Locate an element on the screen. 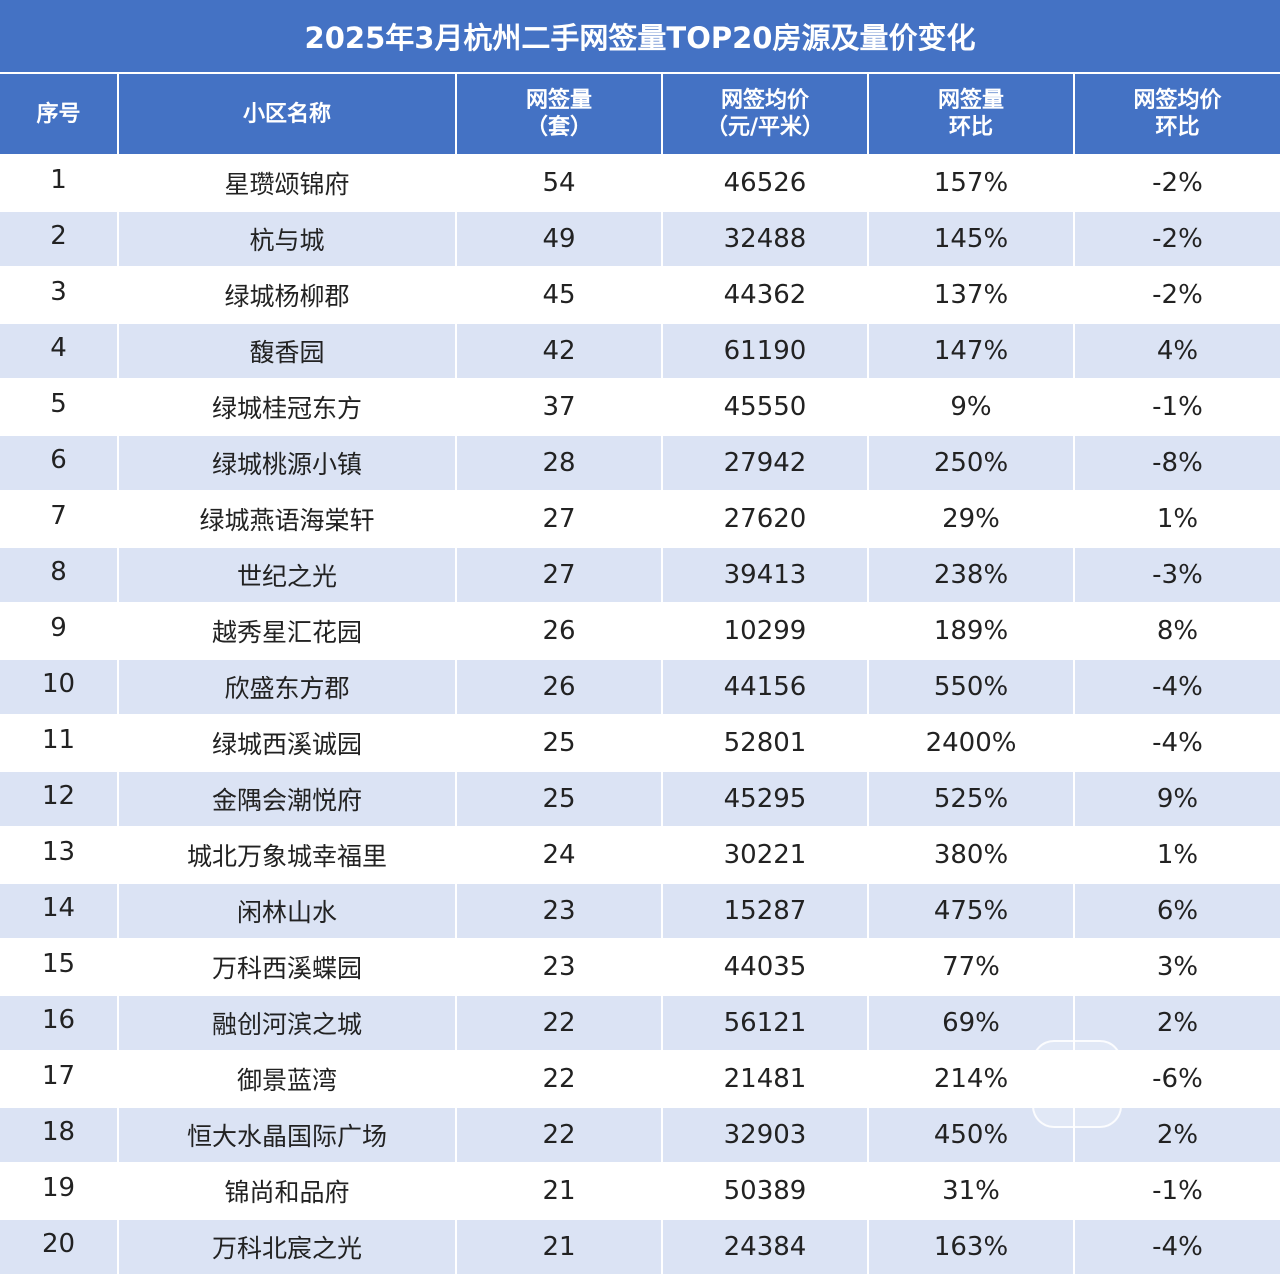 The width and height of the screenshot is (1280, 1276). cell-name: 闲林山水 is located at coordinates (287, 911).